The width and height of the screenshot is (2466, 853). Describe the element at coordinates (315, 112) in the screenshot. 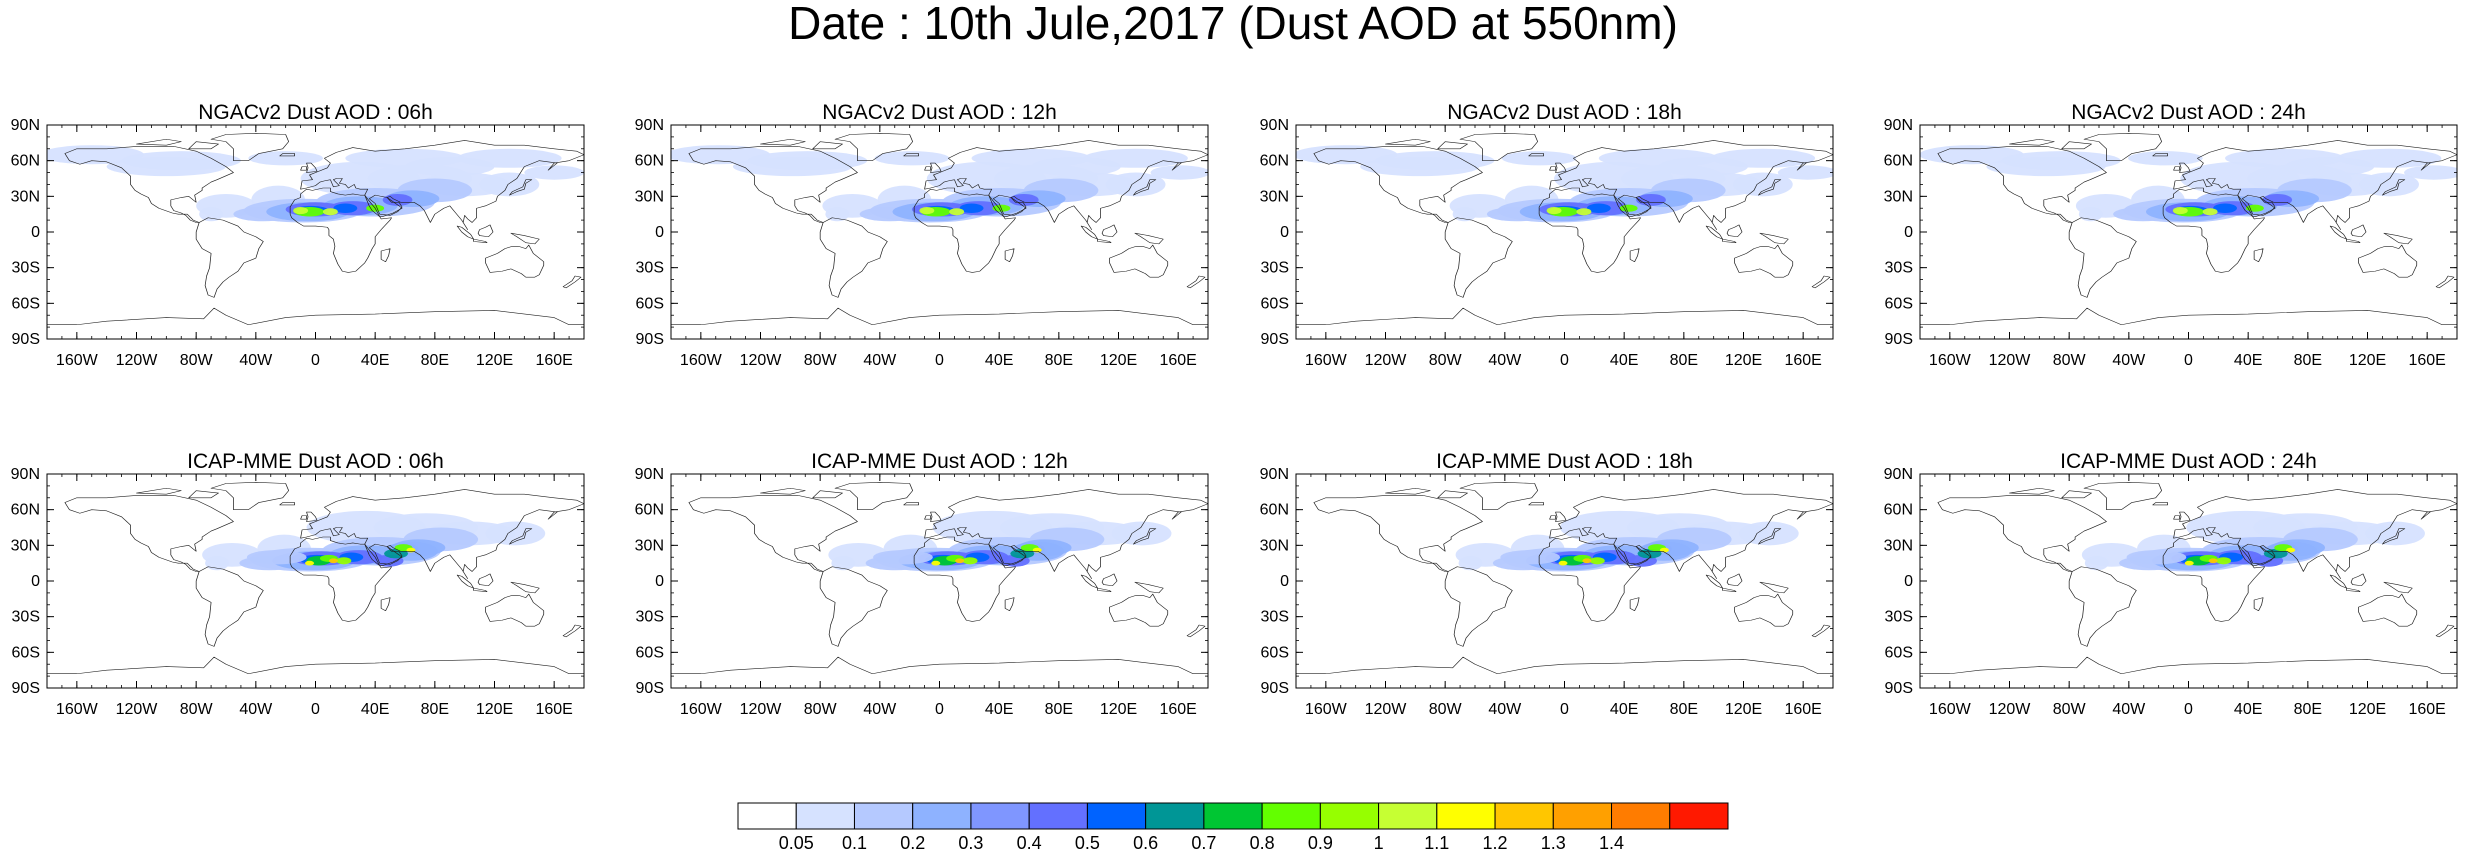

I see `panel-title: NGACv2 Dust AOD : 06h` at that location.